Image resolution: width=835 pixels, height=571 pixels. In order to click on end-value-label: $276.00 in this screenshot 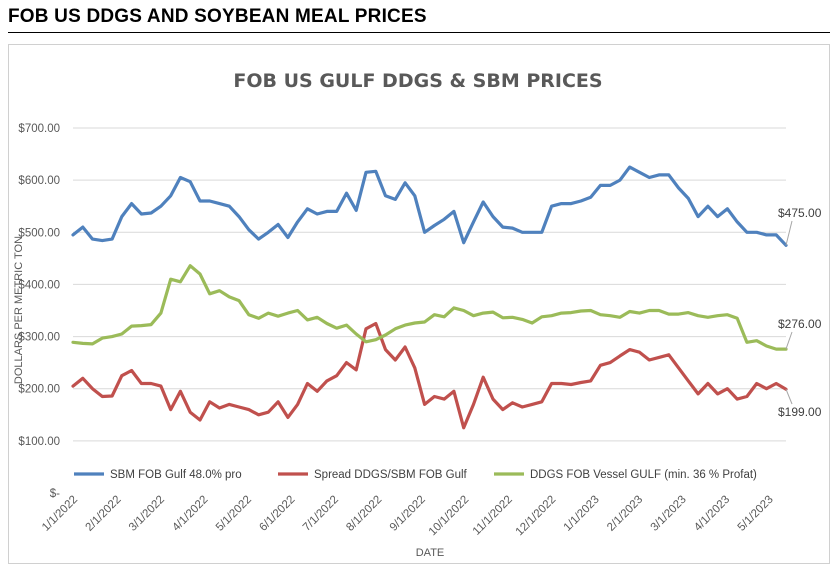, I will do `click(800, 324)`.